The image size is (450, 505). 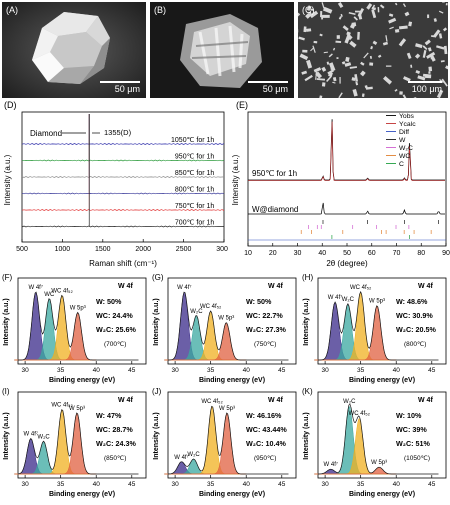 What do you see at coordinates (194, 206) in the screenshot?
I see `raman-trace-label: 750℃ for 1h` at bounding box center [194, 206].